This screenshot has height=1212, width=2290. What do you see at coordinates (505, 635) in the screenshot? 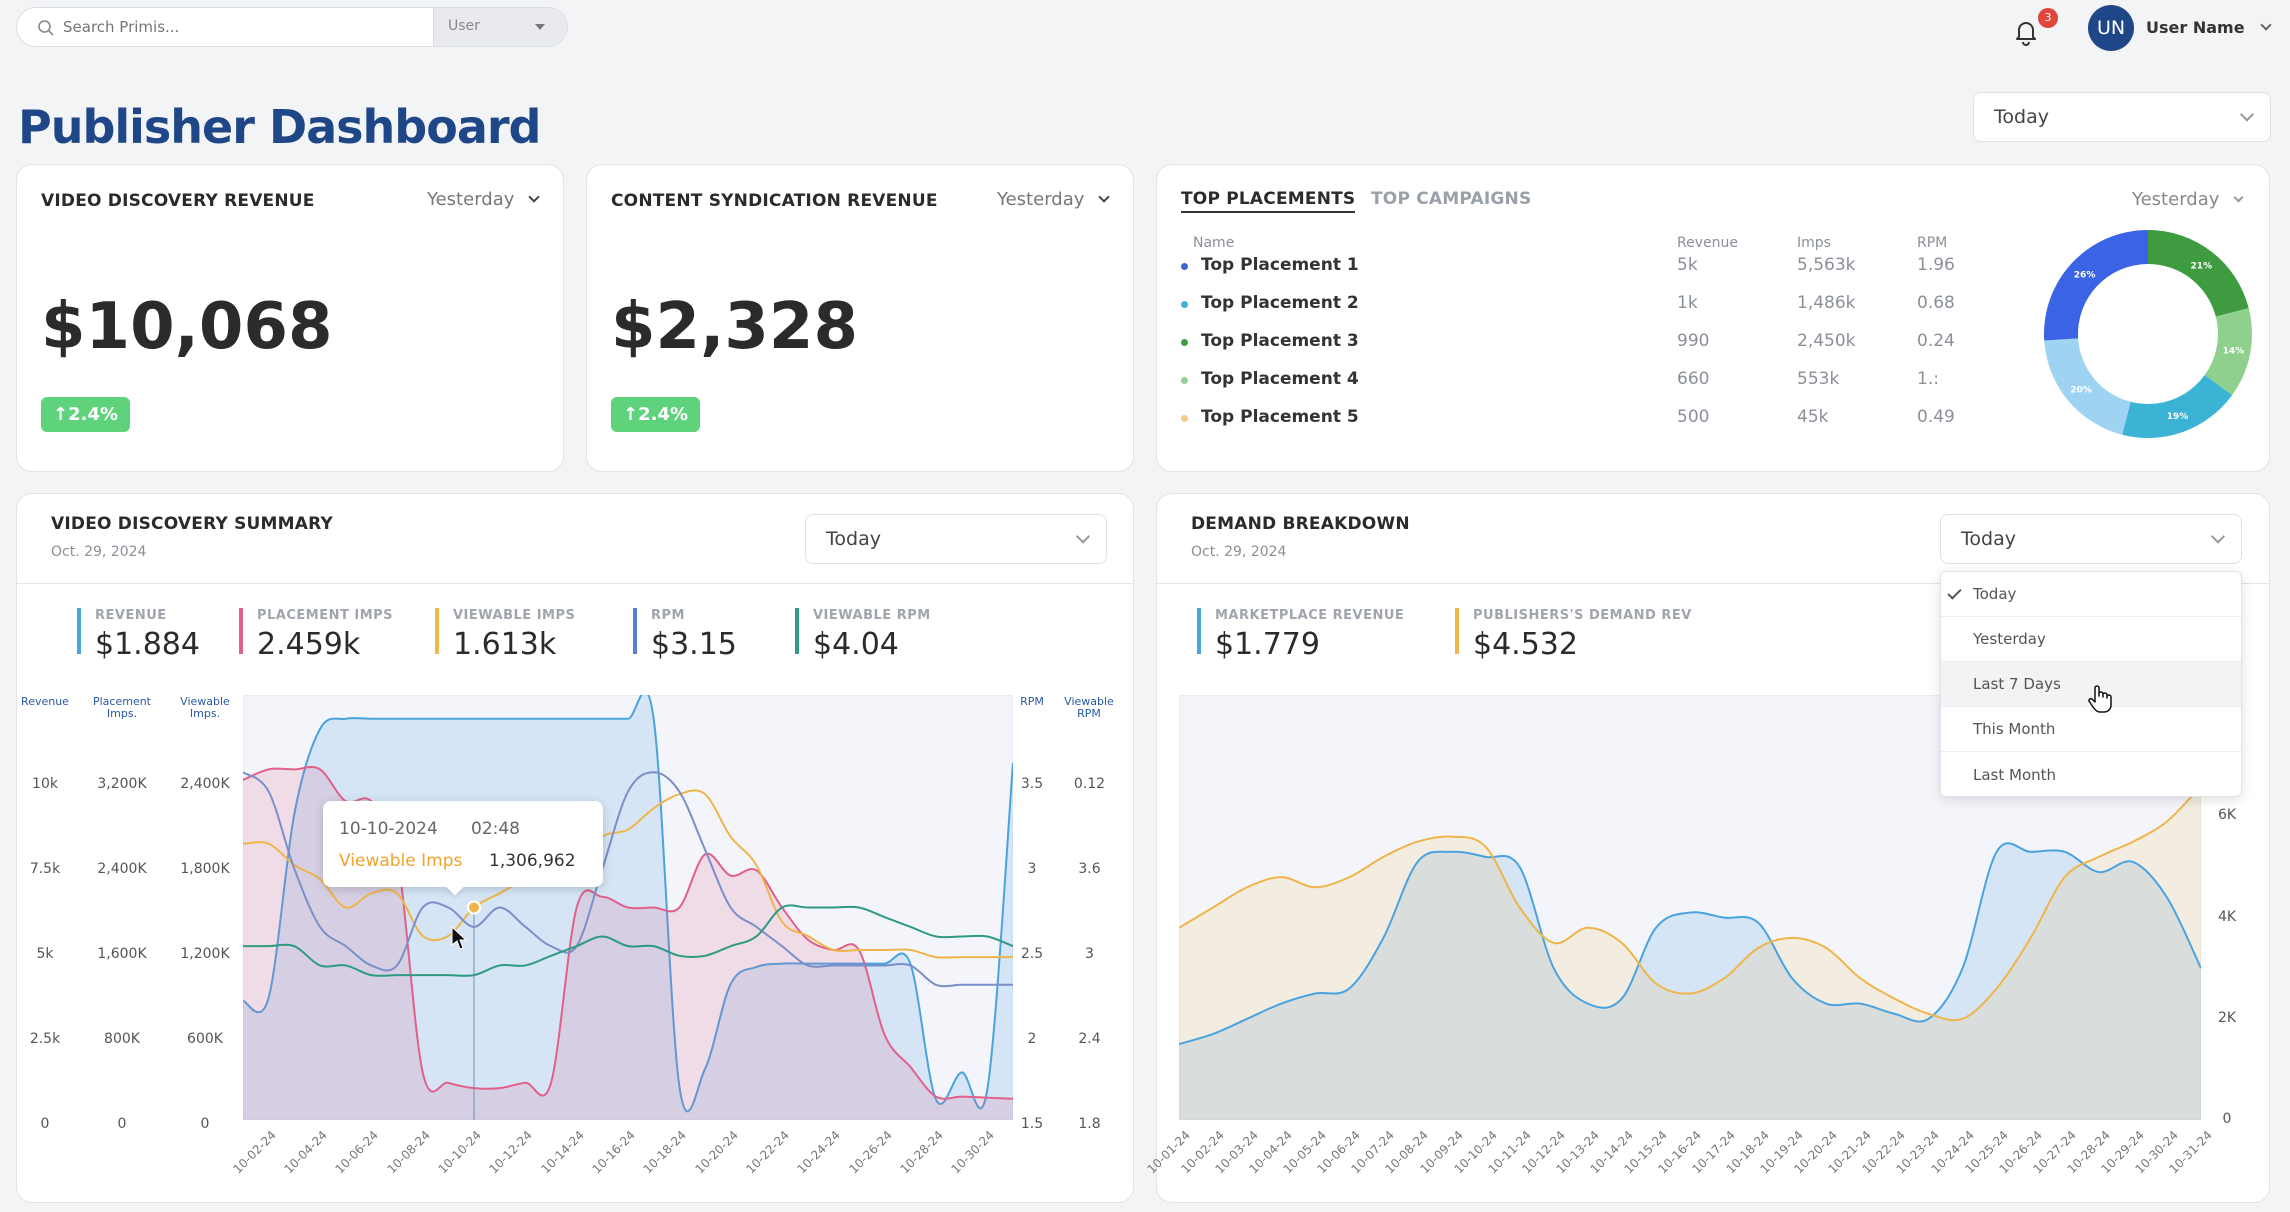
I see `kpi-block: VIEWABLE IMPS 1.613k` at bounding box center [505, 635].